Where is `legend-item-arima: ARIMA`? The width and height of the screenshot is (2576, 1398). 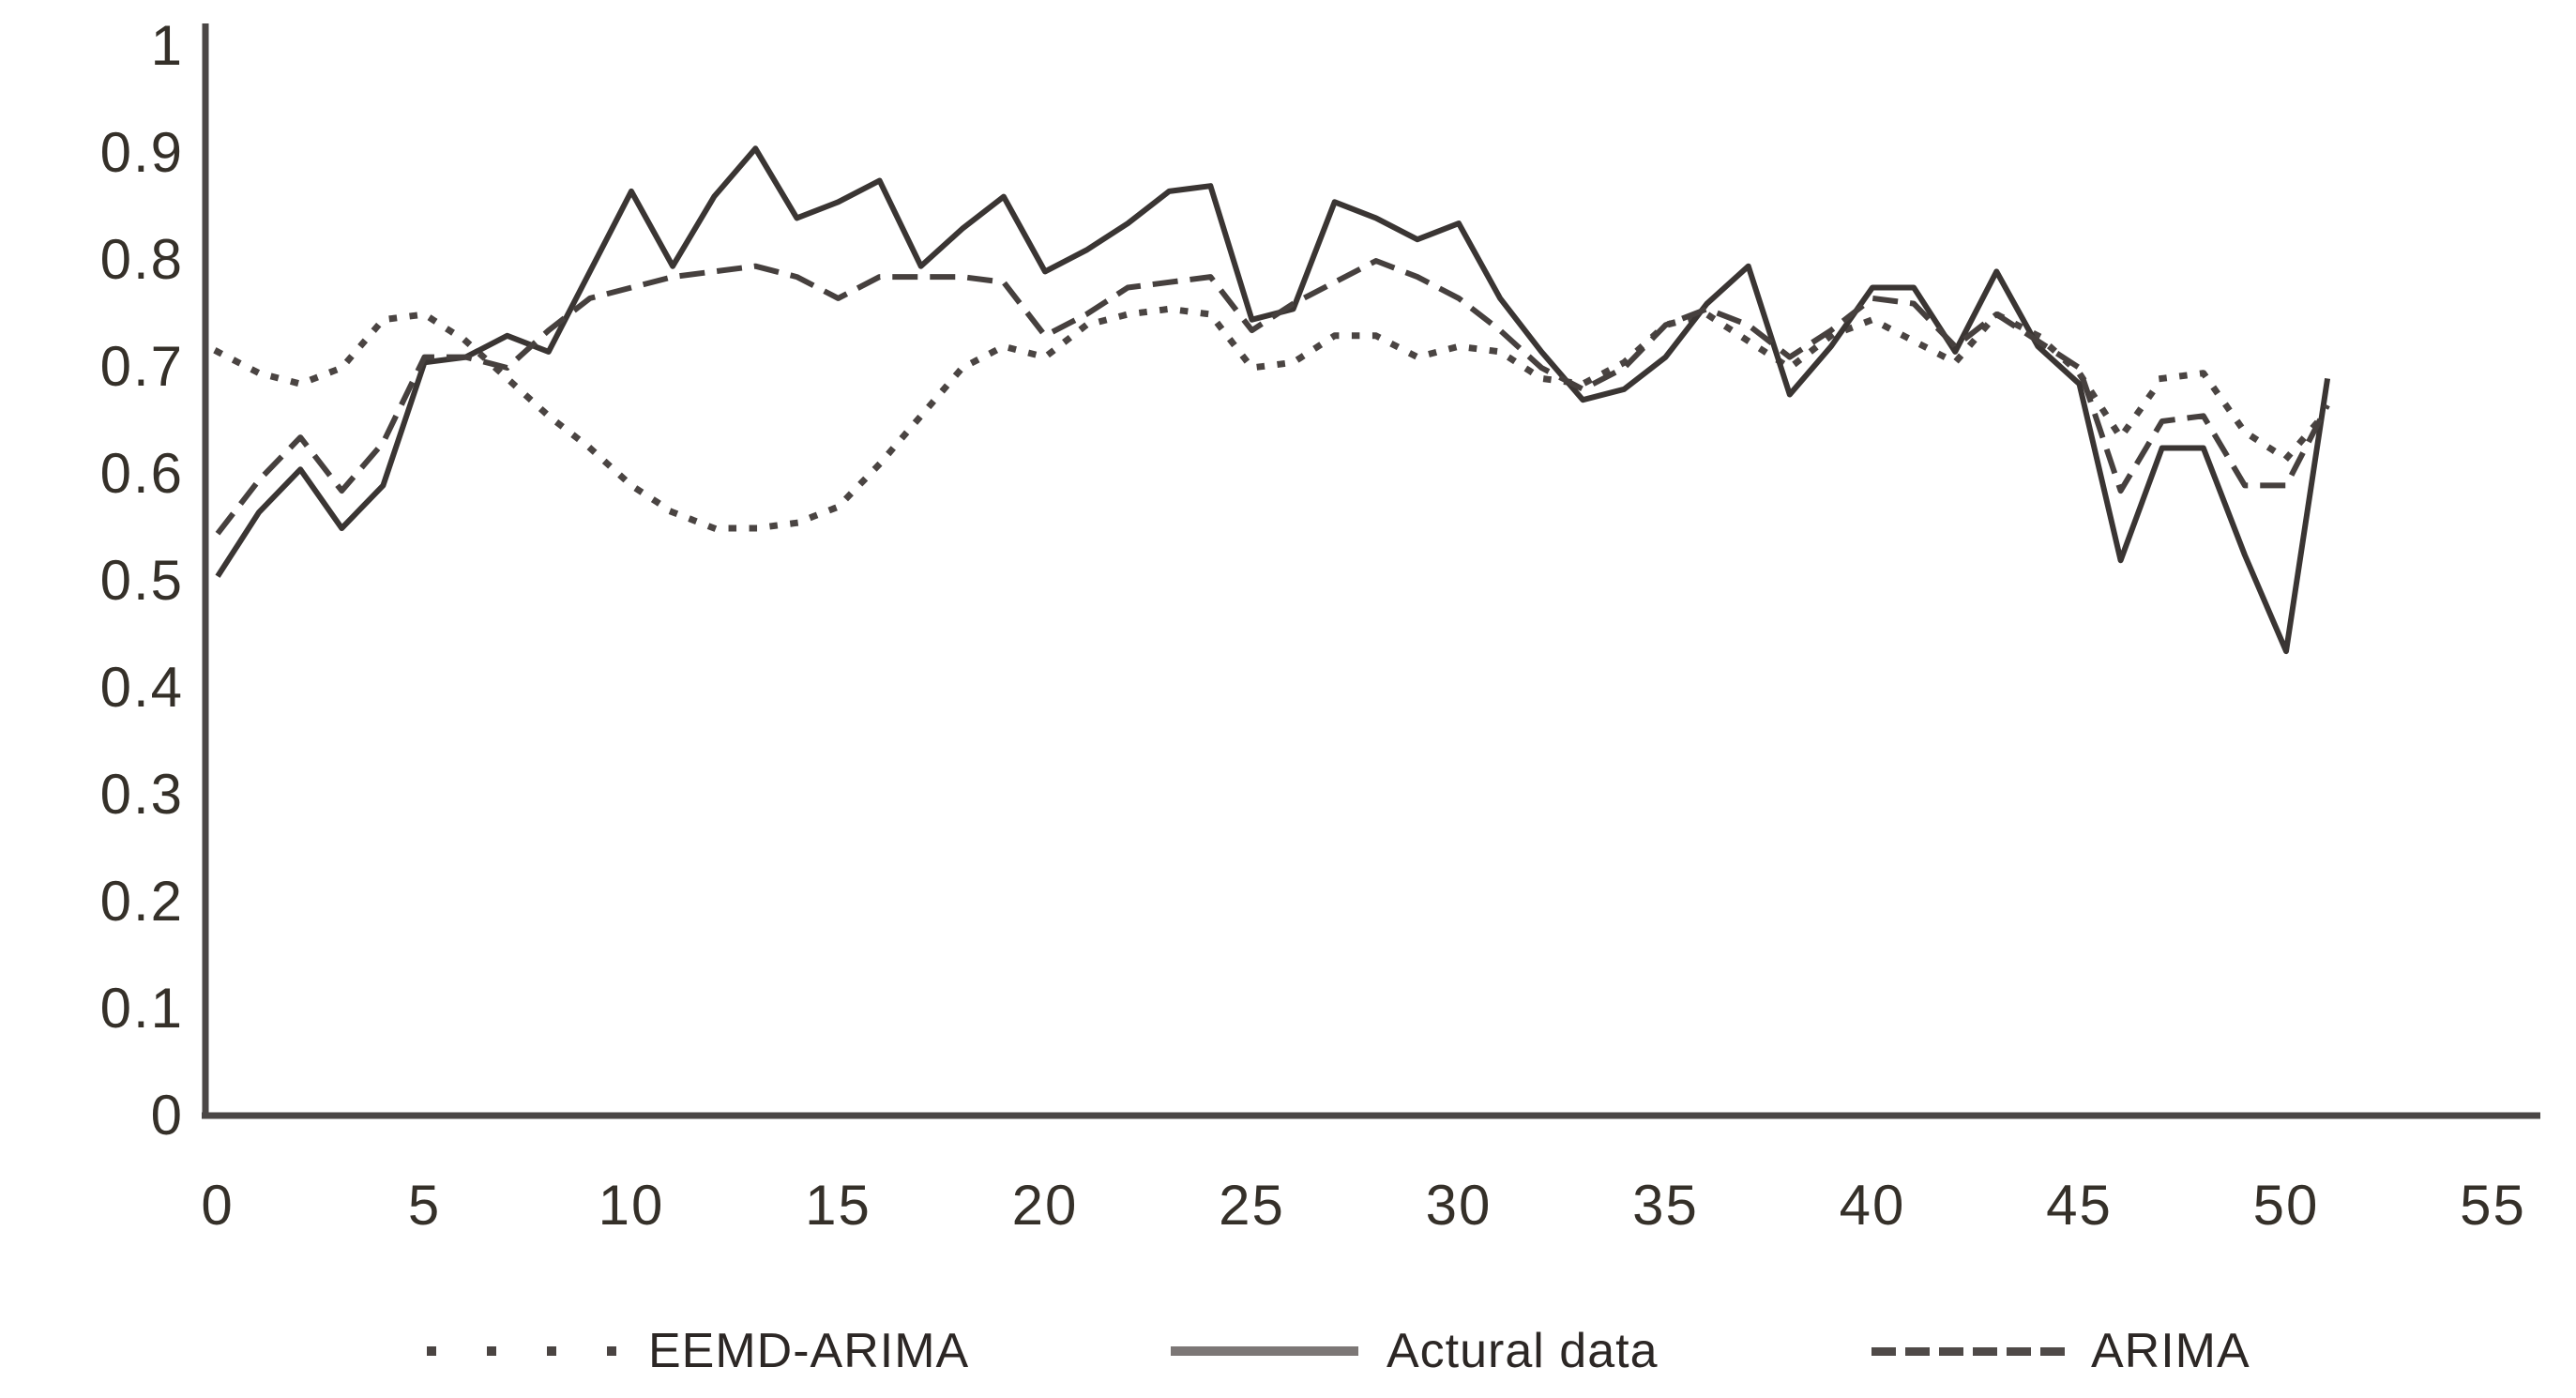 legend-item-arima: ARIMA is located at coordinates (2060, 1351).